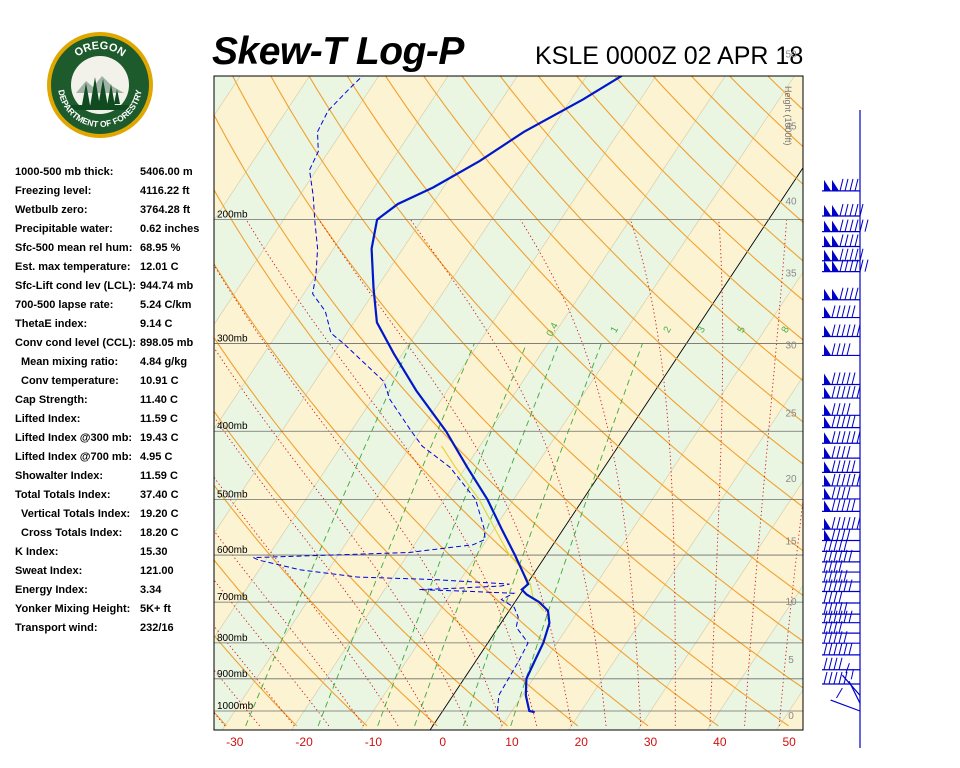 The image size is (960, 768). What do you see at coordinates (51, 400) in the screenshot?
I see `stat-label: Cap Strength:` at bounding box center [51, 400].